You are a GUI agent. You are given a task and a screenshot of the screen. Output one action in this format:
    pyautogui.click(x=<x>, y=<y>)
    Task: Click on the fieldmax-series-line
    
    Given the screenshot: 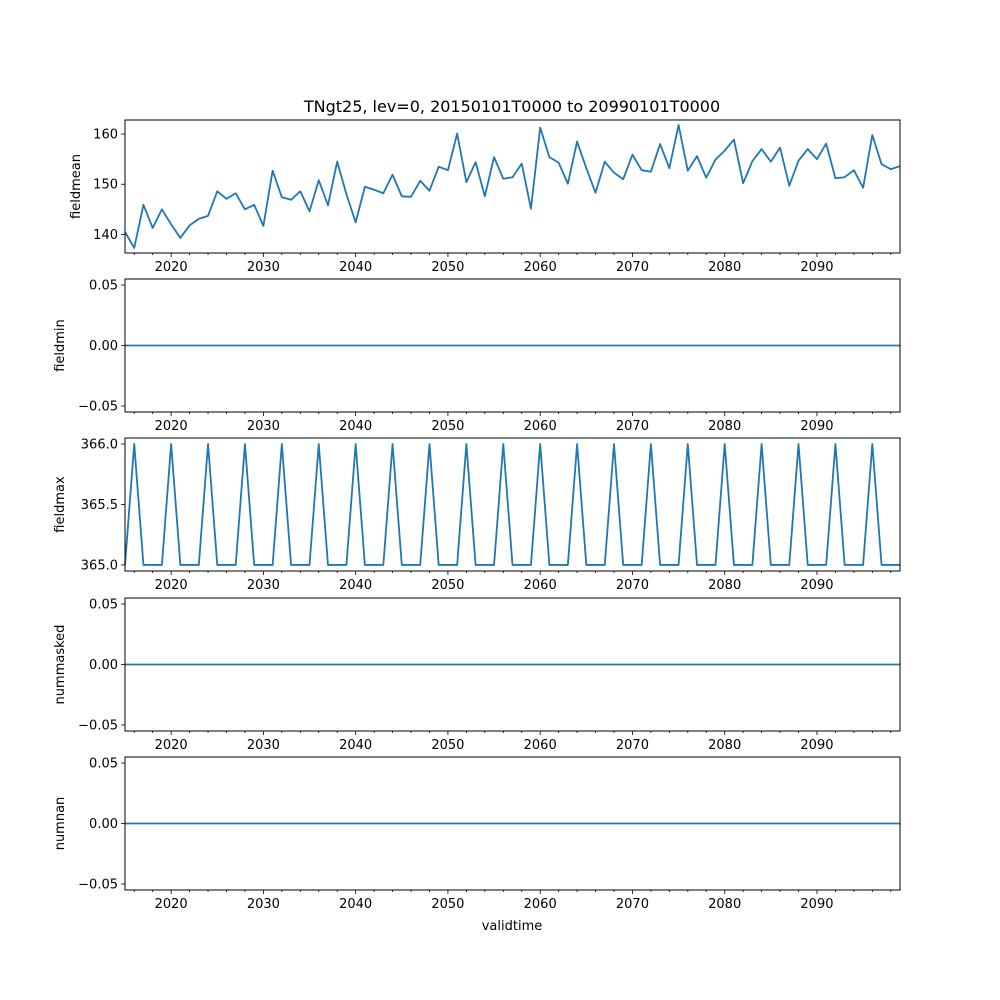 What is the action you would take?
    pyautogui.click(x=512, y=504)
    